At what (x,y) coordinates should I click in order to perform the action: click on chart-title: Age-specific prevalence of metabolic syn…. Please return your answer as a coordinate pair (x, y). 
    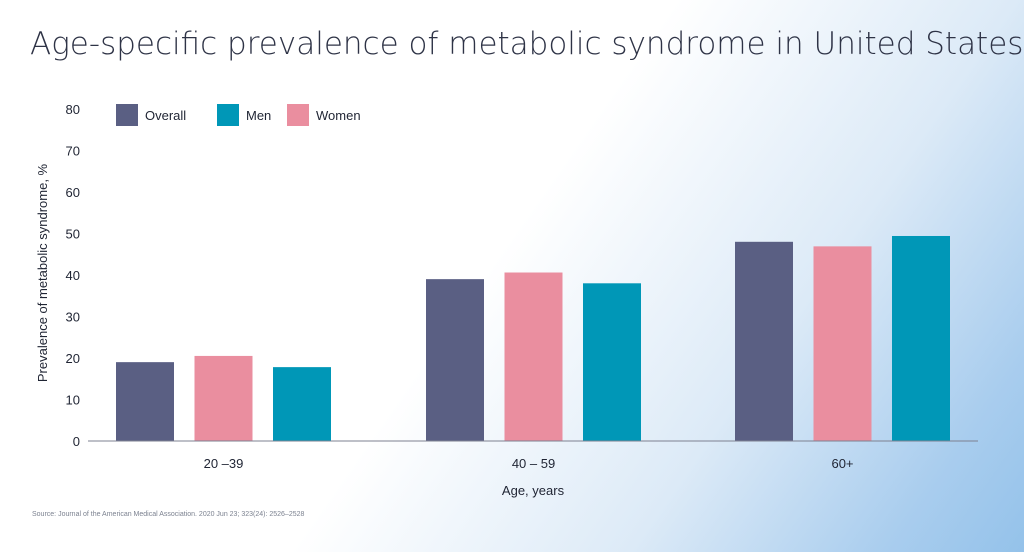
    Looking at the image, I should click on (527, 44).